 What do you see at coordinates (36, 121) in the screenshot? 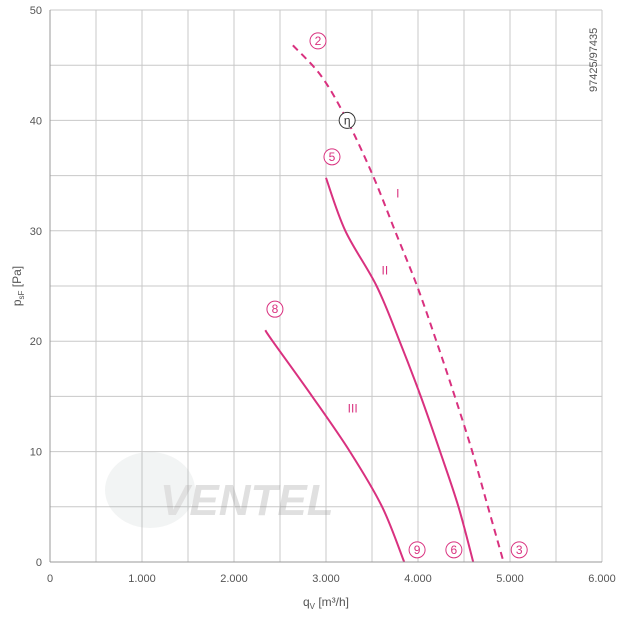
I see `y-tick-label: 40` at bounding box center [36, 121].